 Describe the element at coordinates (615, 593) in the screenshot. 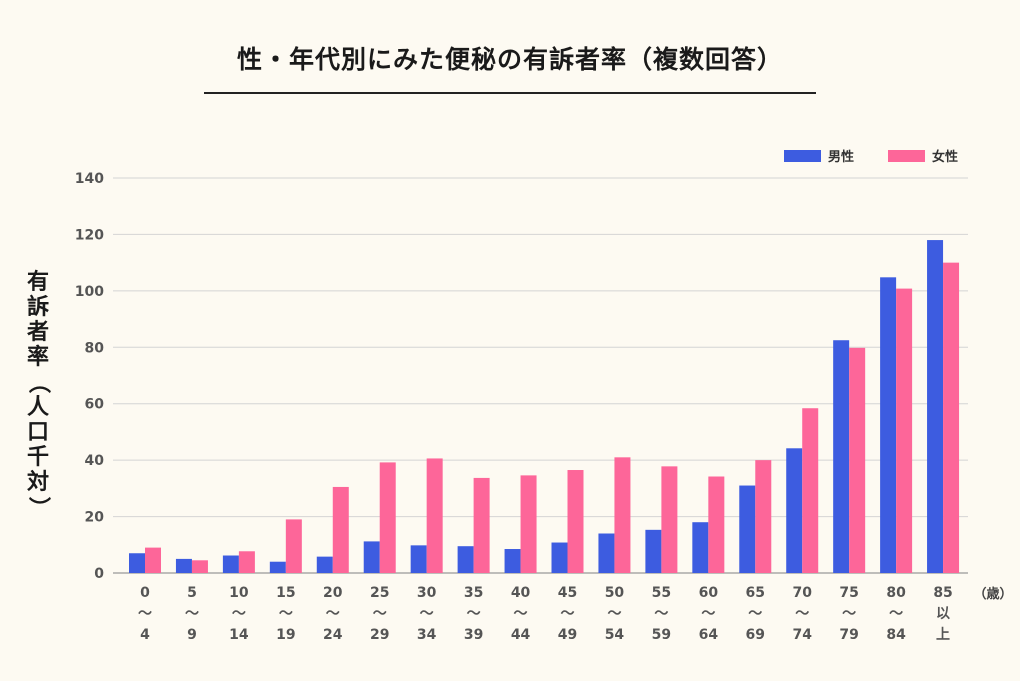

I see `x-tick-label: 50` at that location.